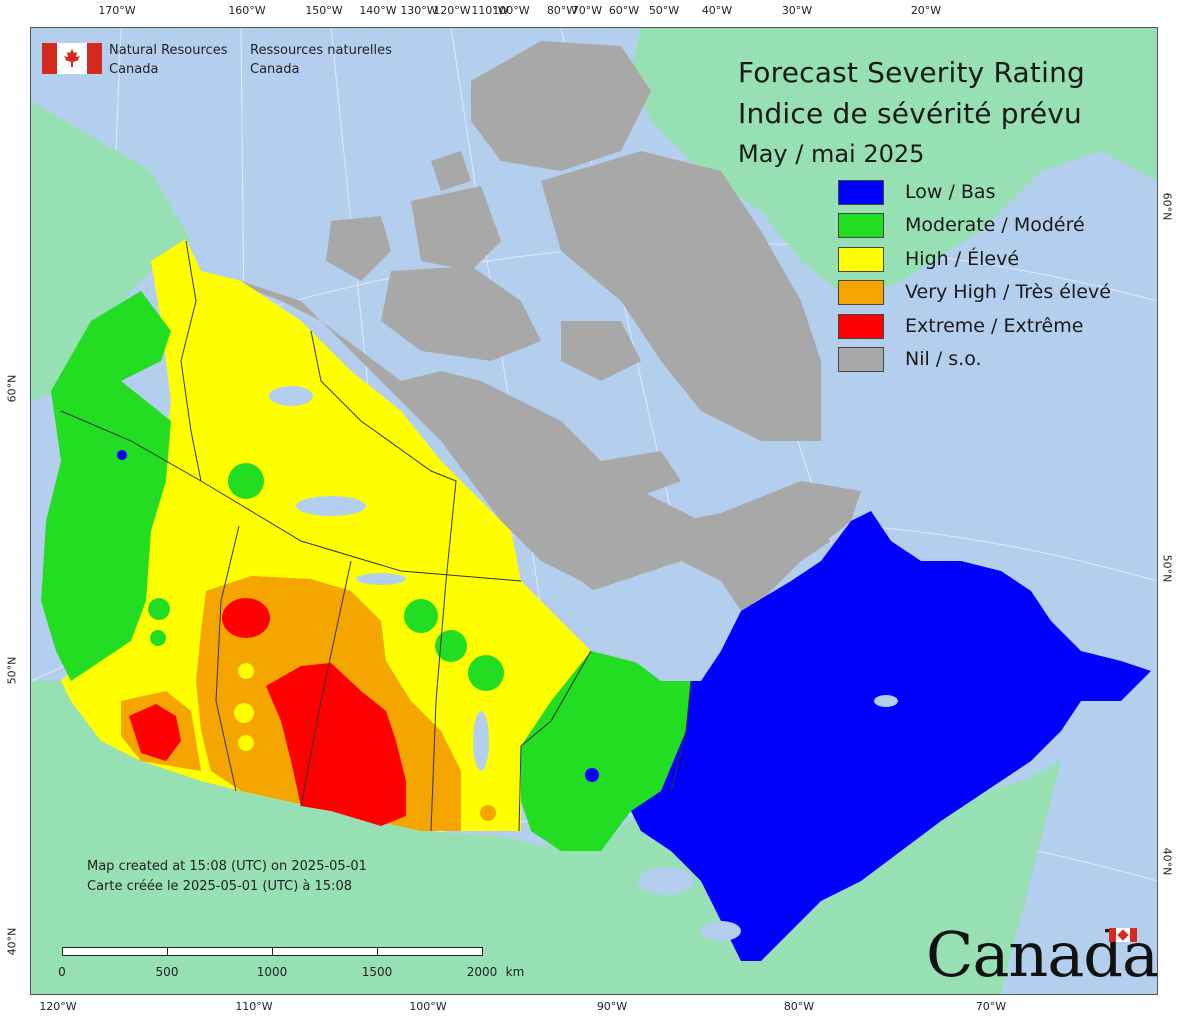 This screenshot has height=1019, width=1180. Describe the element at coordinates (490, 10) in the screenshot. I see `lon-tick-top: 110°W` at that location.